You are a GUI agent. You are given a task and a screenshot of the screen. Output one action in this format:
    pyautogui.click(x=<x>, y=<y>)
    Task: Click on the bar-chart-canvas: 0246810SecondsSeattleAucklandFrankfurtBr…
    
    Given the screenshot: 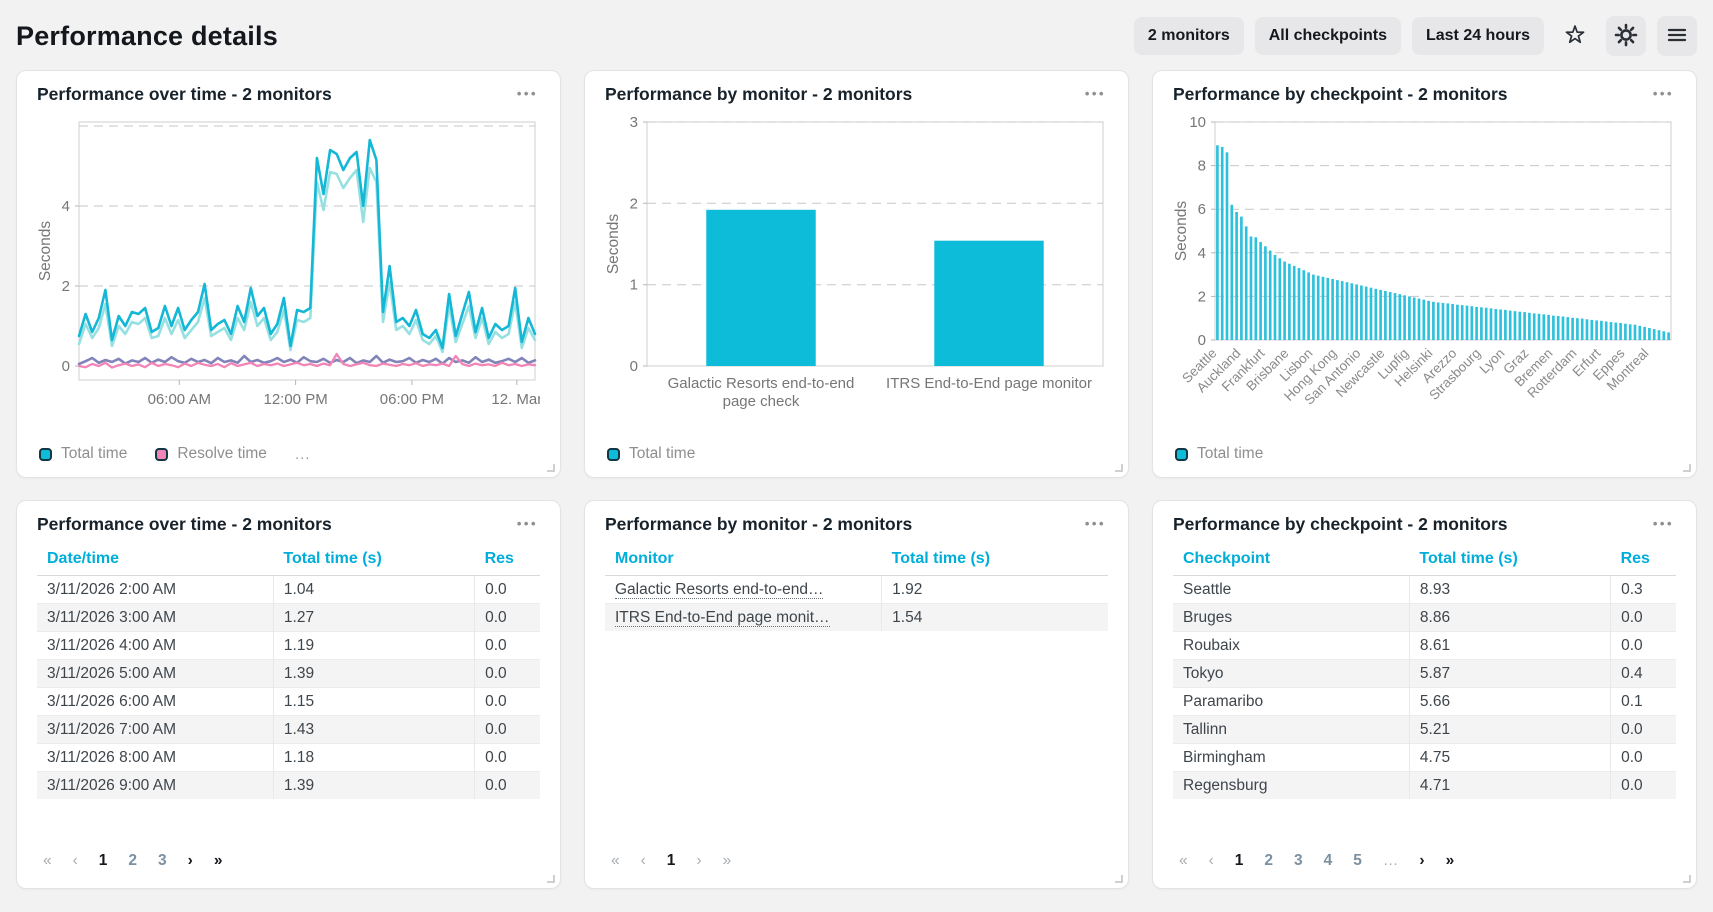 What is the action you would take?
    pyautogui.click(x=1424, y=265)
    